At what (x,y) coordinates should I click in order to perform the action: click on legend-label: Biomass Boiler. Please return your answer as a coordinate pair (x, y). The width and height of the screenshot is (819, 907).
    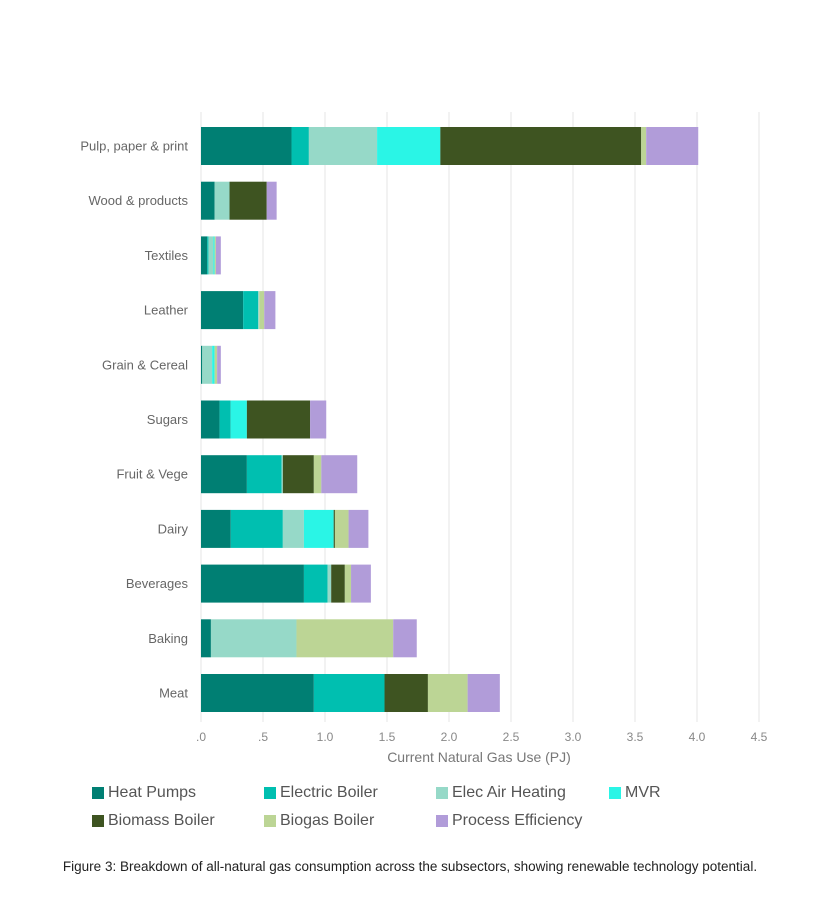
    Looking at the image, I should click on (161, 820).